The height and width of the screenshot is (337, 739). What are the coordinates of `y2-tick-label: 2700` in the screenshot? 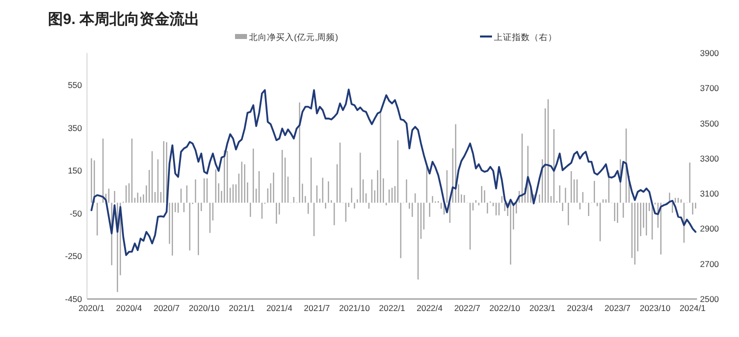 It's located at (710, 263).